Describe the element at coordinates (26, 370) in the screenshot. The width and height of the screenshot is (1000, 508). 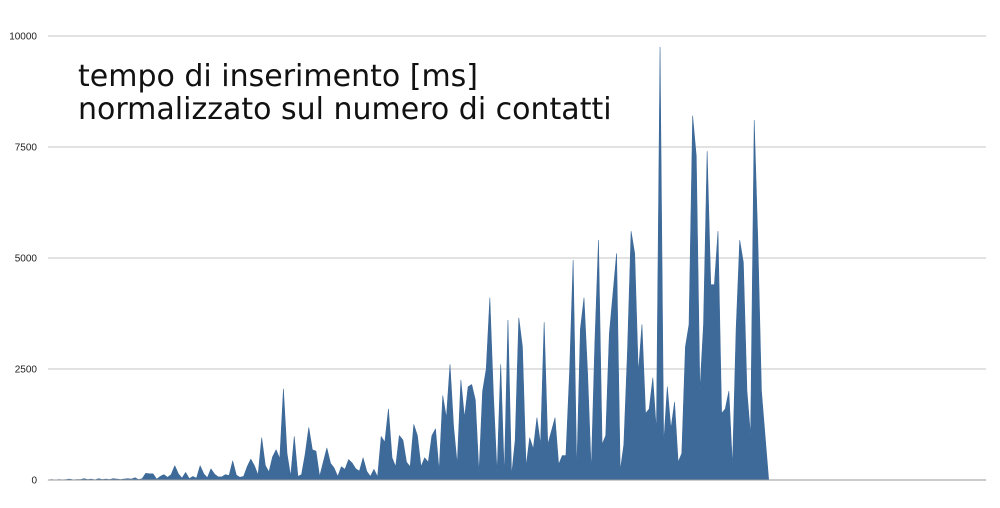
I see `y-tick-label: 2500` at that location.